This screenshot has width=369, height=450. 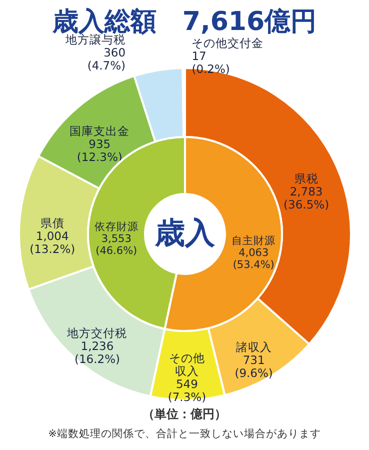 What do you see at coordinates (306, 178) in the screenshot?
I see `slice-label: 県税` at bounding box center [306, 178].